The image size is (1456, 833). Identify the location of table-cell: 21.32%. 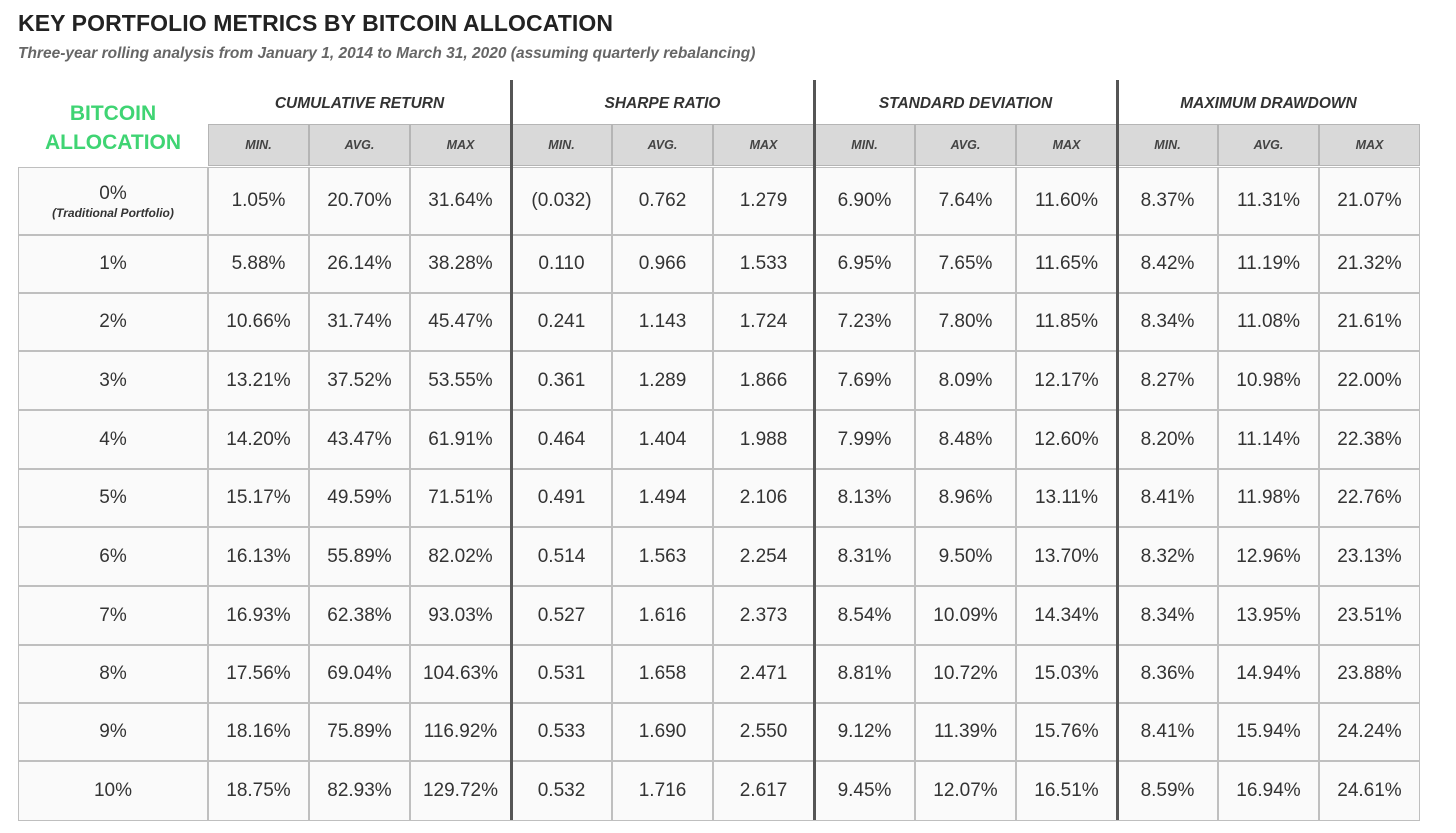
(1369, 264).